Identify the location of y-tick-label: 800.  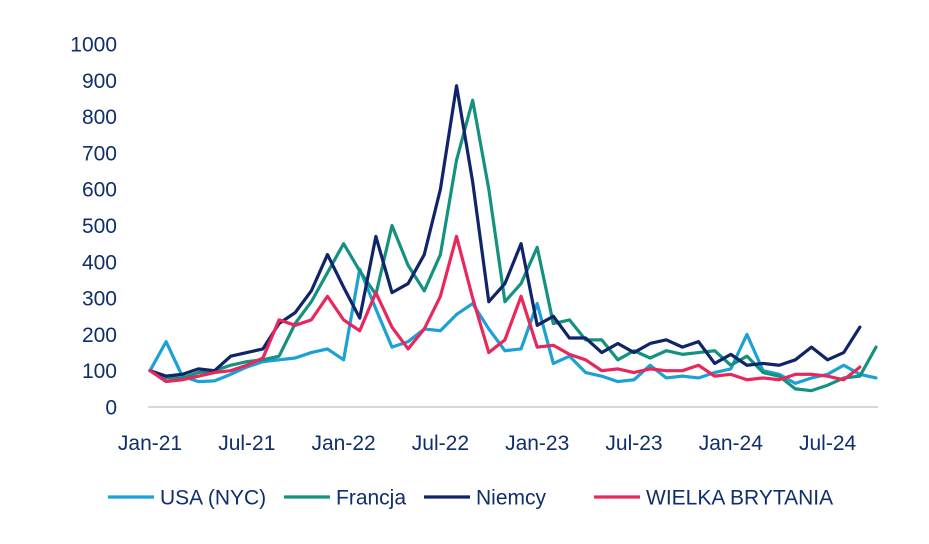
(99, 117).